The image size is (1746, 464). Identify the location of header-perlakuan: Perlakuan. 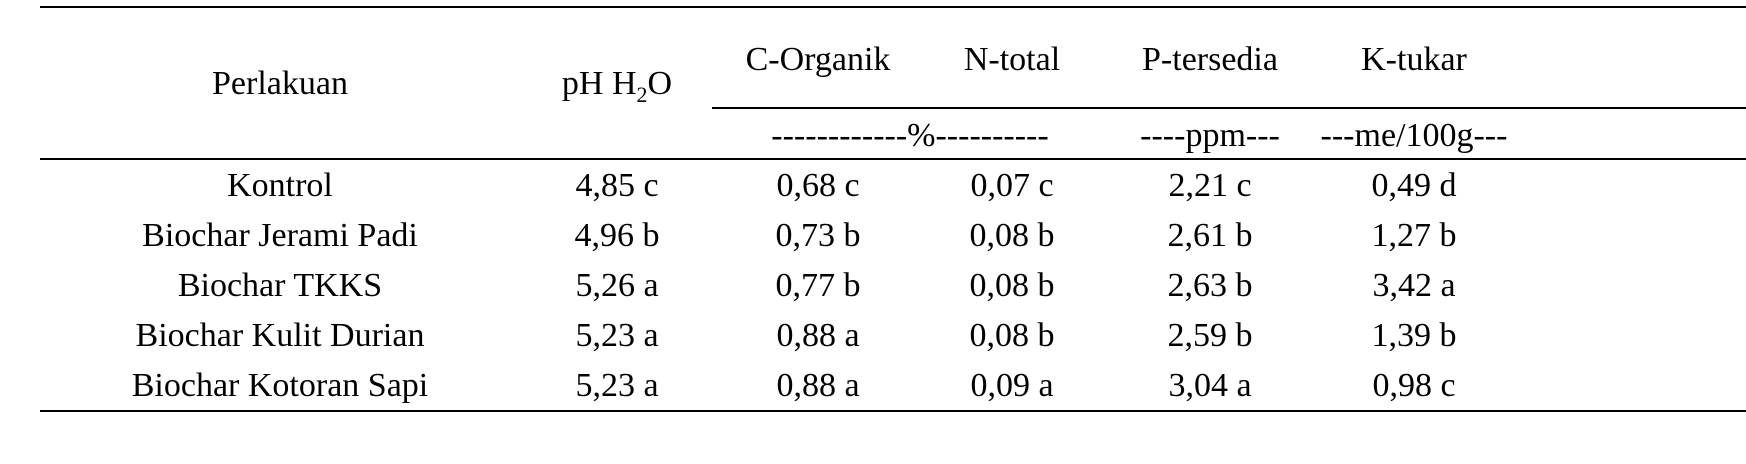
(280, 83).